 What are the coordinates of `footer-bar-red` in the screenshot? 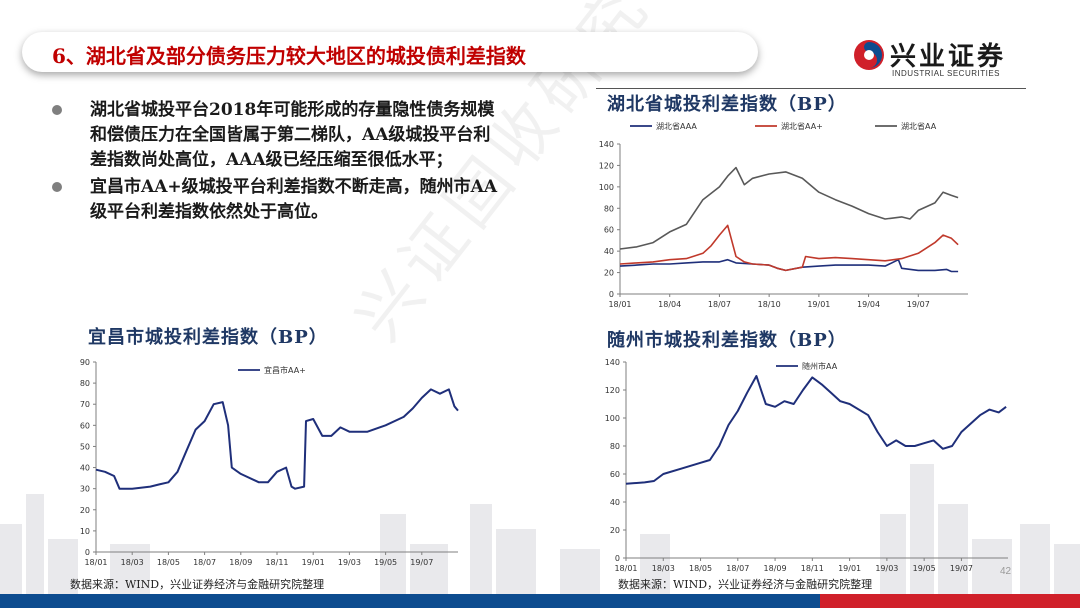 It's located at (950, 601).